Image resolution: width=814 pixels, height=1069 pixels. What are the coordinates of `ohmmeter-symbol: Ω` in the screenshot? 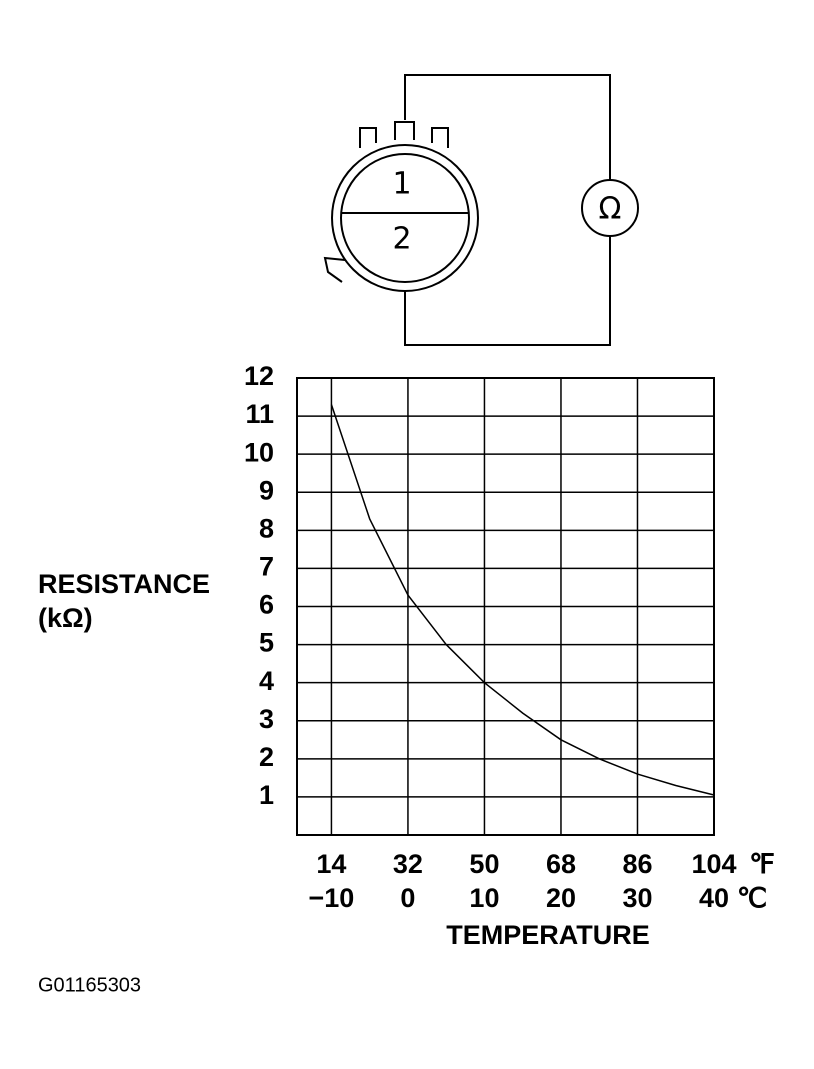 It's located at (610, 209).